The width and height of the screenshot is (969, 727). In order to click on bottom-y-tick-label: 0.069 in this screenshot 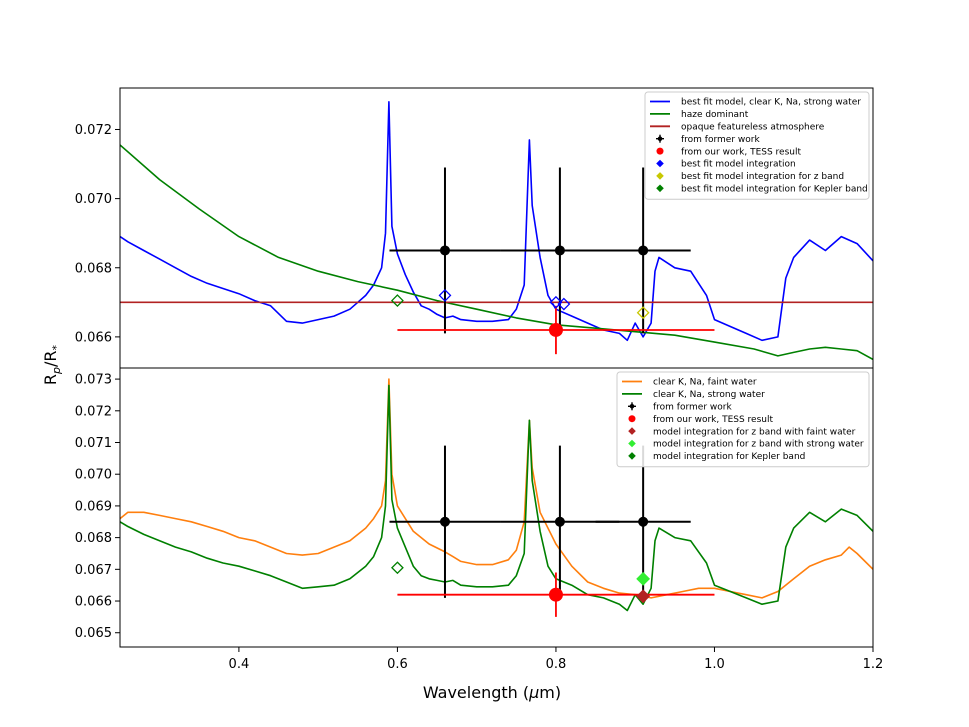, I will do `click(93, 506)`.